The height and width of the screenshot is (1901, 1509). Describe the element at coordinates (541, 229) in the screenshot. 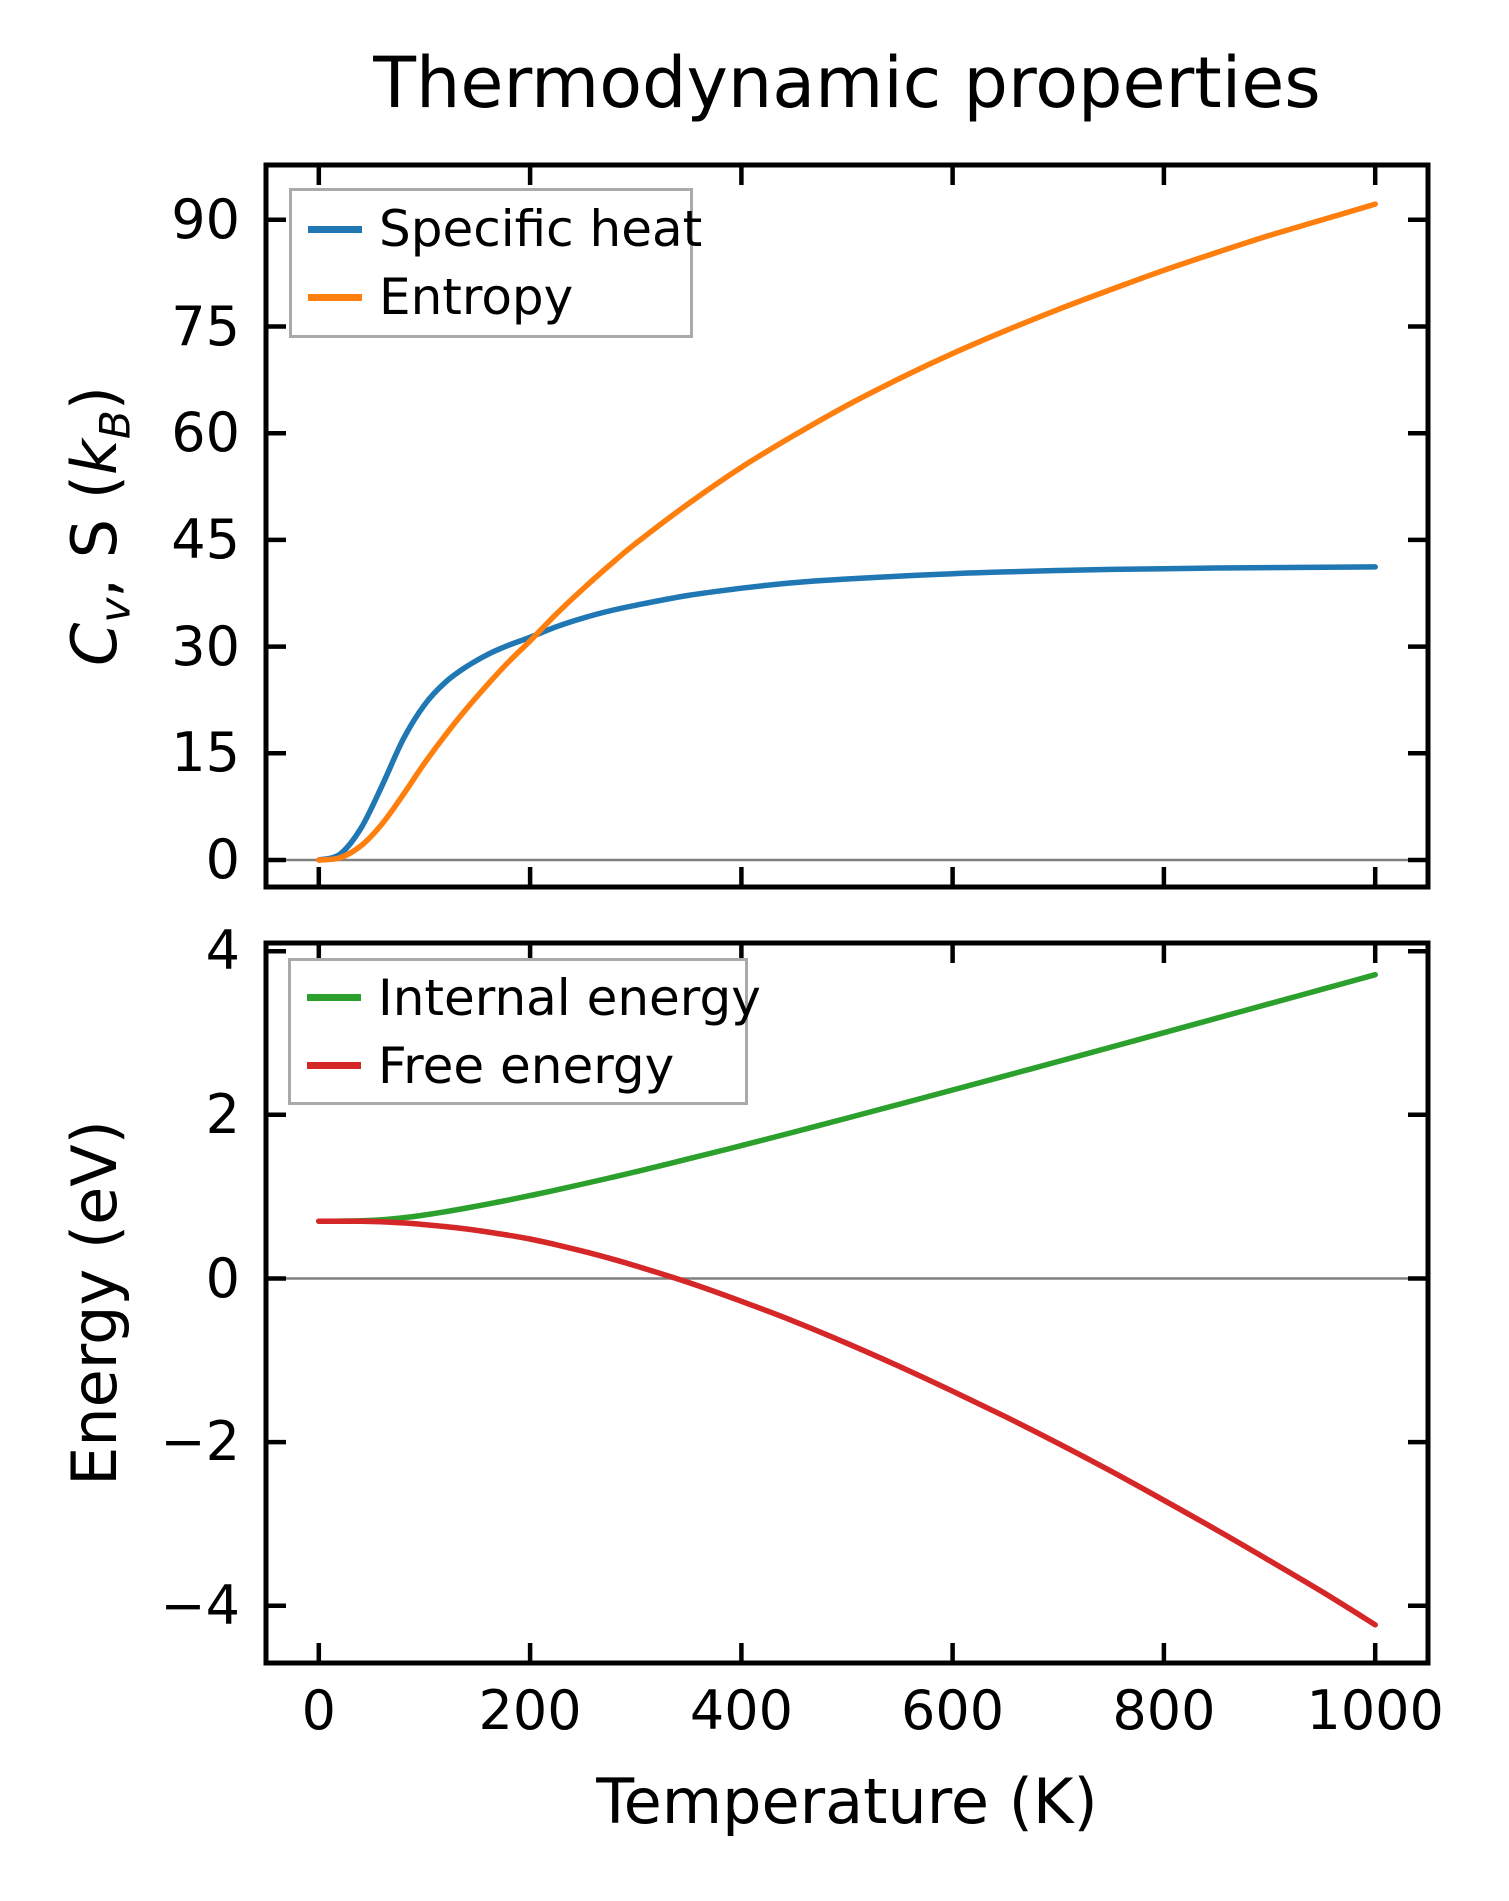

I see `legend-label-specific-heat: Specific heat` at that location.